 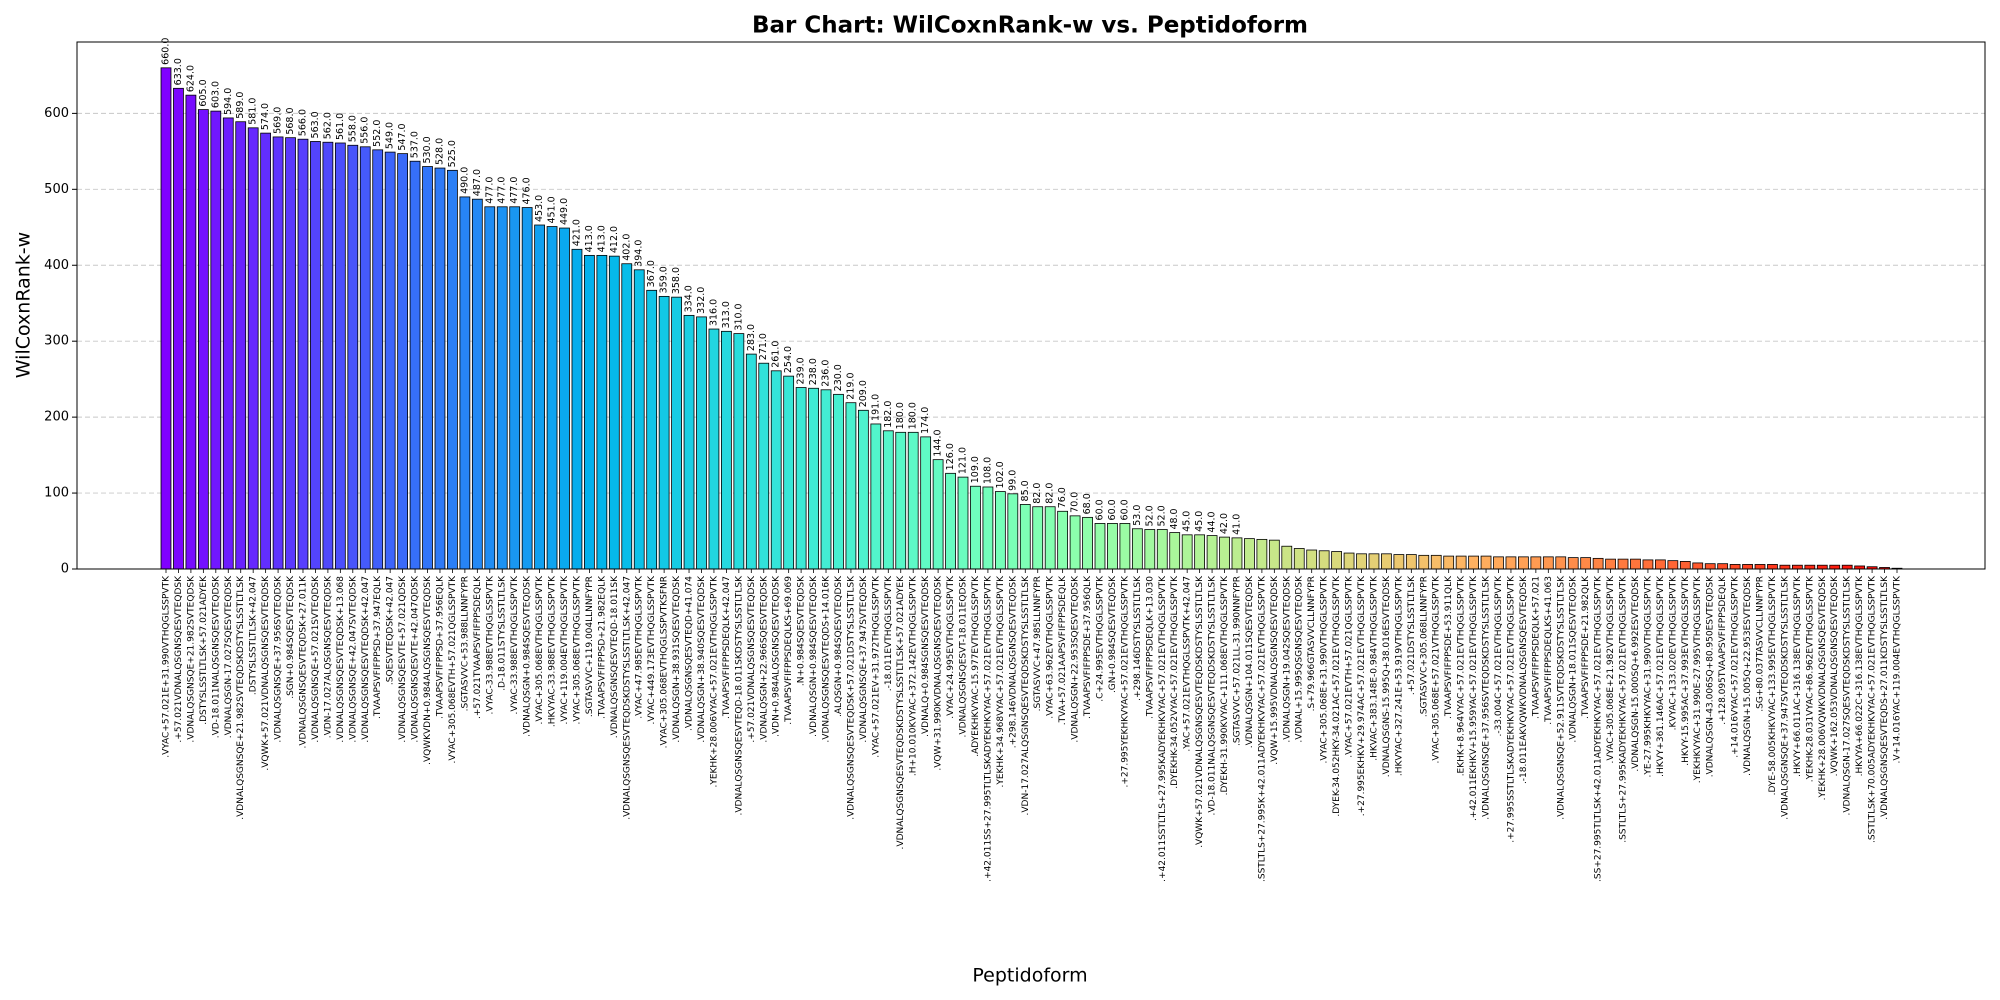 I want to click on value-label: 310.0, so click(x=738, y=316).